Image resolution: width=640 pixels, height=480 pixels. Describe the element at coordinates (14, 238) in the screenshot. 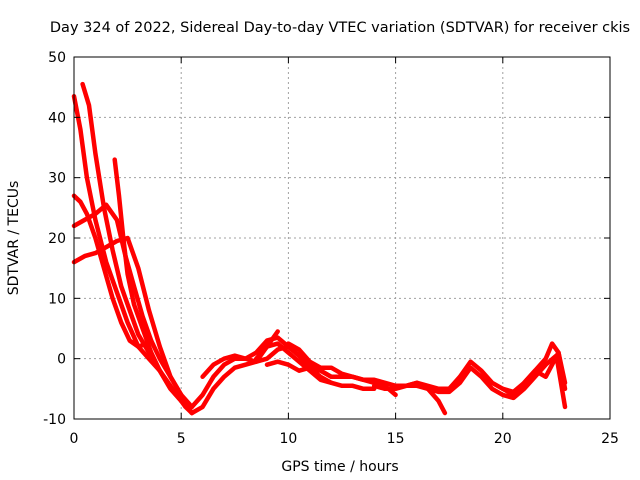

I see `y-axis-label: SDTVAR / TECUs` at that location.